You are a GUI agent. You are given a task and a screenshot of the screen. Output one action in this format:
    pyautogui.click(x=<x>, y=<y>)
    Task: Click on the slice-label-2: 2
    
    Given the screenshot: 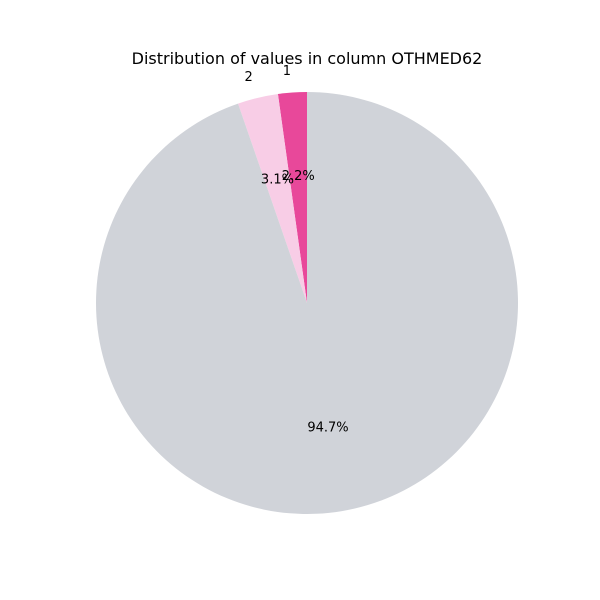 What is the action you would take?
    pyautogui.click(x=249, y=77)
    